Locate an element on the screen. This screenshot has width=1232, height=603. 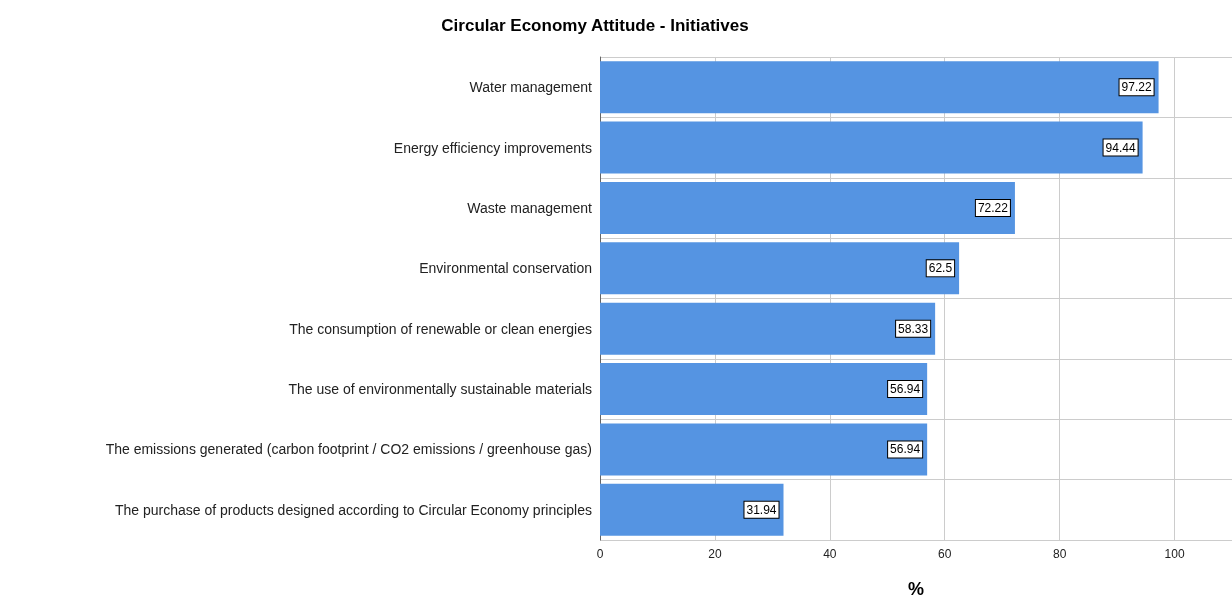
y-tick-label: Environmental conservation is located at coordinates (505, 268).